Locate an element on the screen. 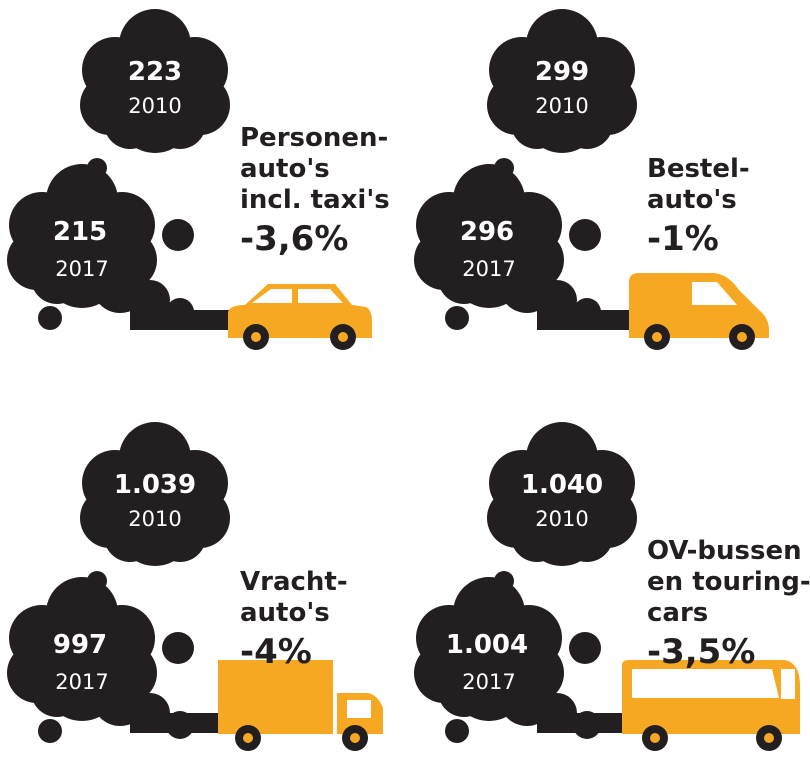 The image size is (810, 772). label: 1.004 is located at coordinates (487, 645).